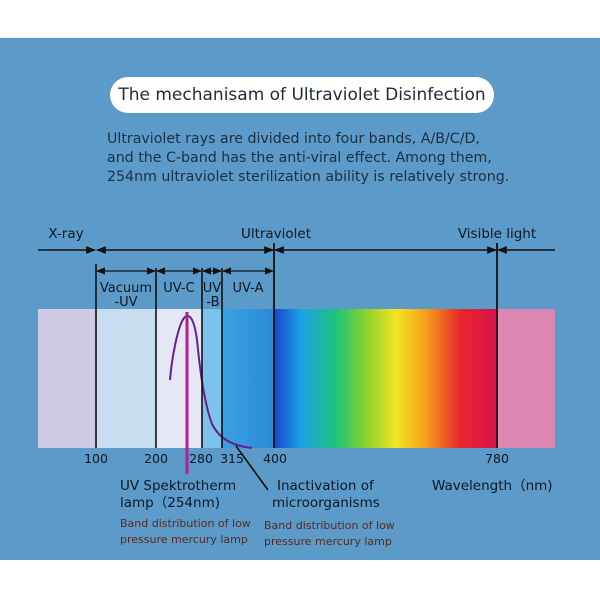 Image resolution: width=600 pixels, height=600 pixels. I want to click on infrared-band, so click(525, 378).